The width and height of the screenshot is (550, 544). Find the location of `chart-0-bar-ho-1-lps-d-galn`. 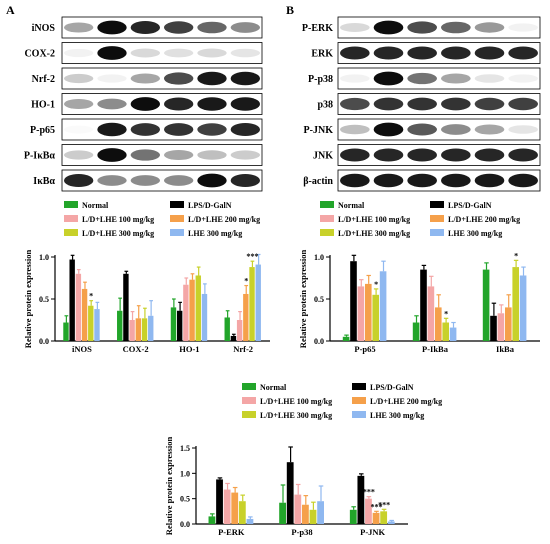

chart-0-bar-ho-1-lps-d-galn is located at coordinates (179, 325).